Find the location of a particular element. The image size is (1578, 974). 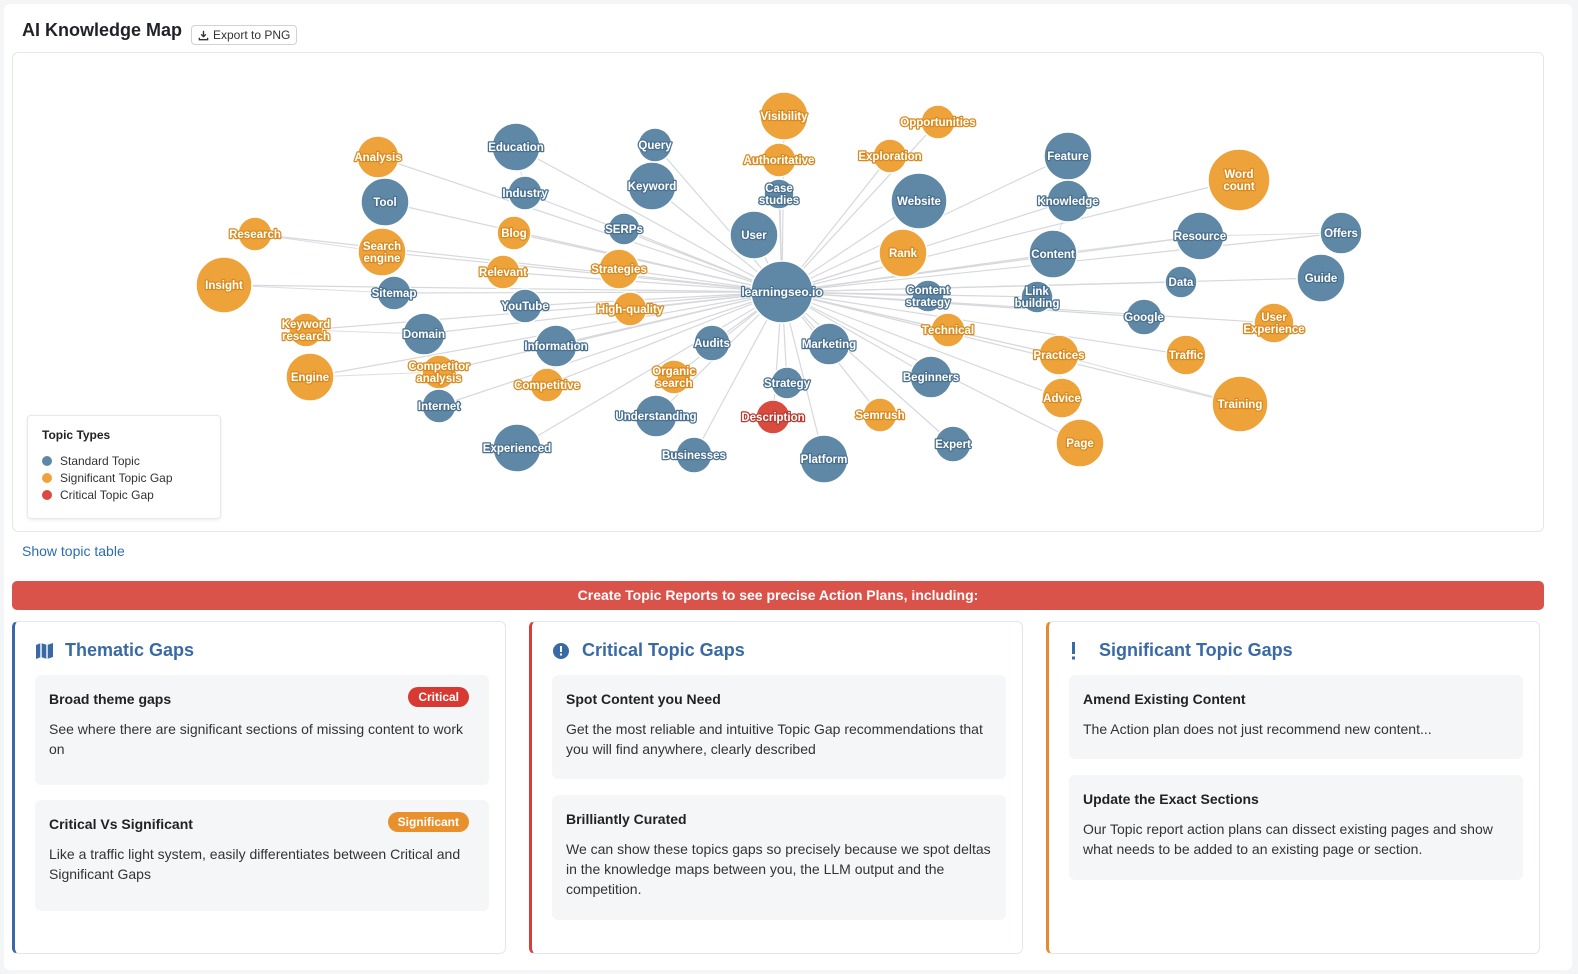

graph-node-insight: Insight is located at coordinates (224, 285).